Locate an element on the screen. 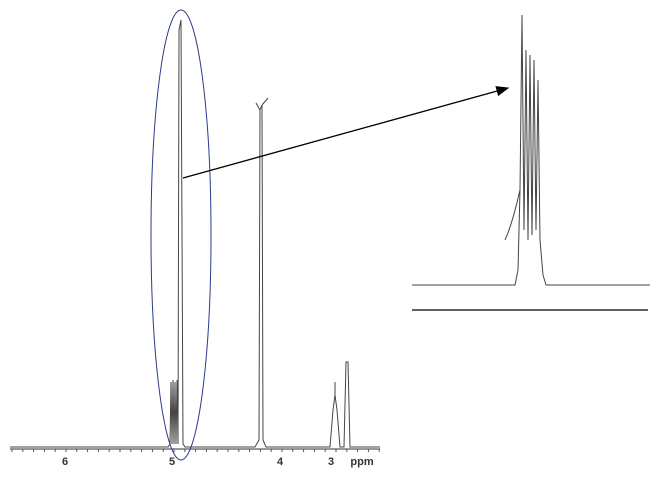 The height and width of the screenshot is (492, 650). x-tick-label: 5 is located at coordinates (172, 462).